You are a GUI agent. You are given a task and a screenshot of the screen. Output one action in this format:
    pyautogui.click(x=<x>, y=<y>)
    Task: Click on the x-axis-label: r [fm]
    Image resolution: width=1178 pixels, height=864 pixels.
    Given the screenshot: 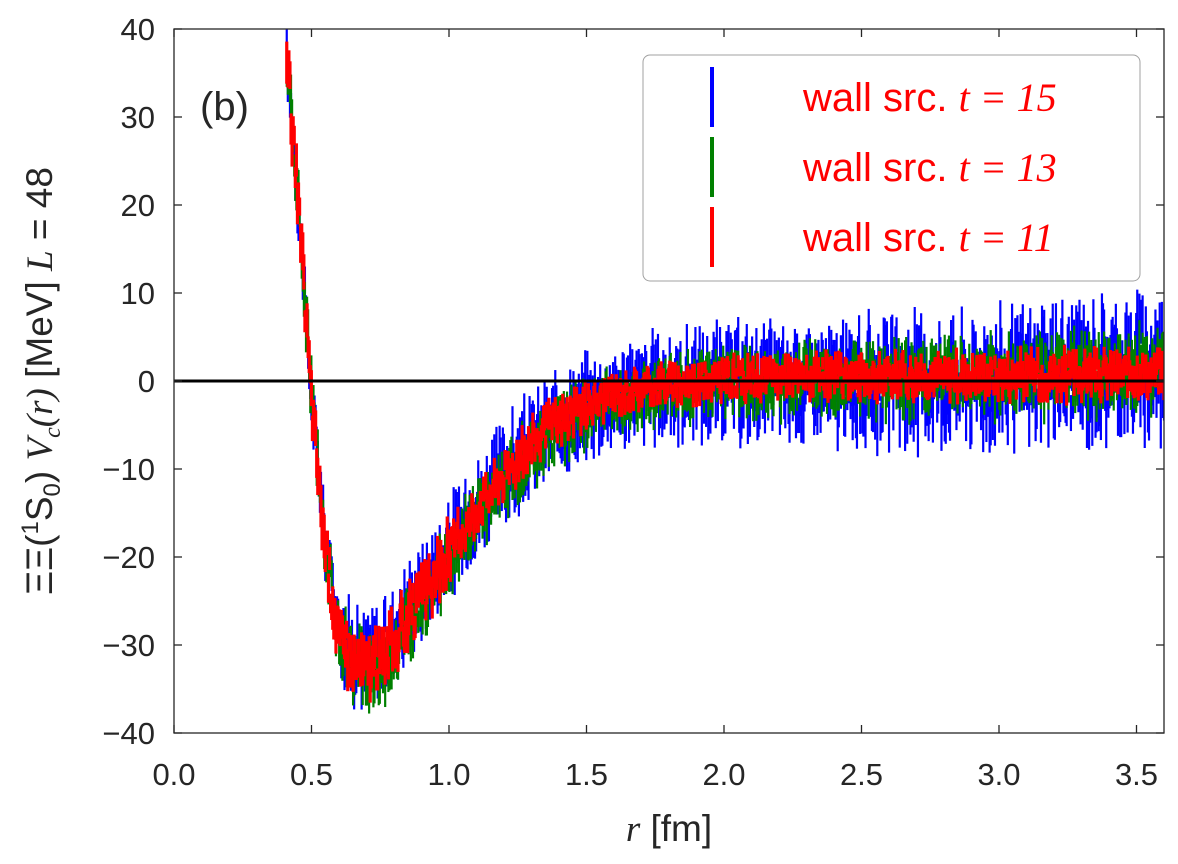 What is the action you would take?
    pyautogui.click(x=669, y=829)
    